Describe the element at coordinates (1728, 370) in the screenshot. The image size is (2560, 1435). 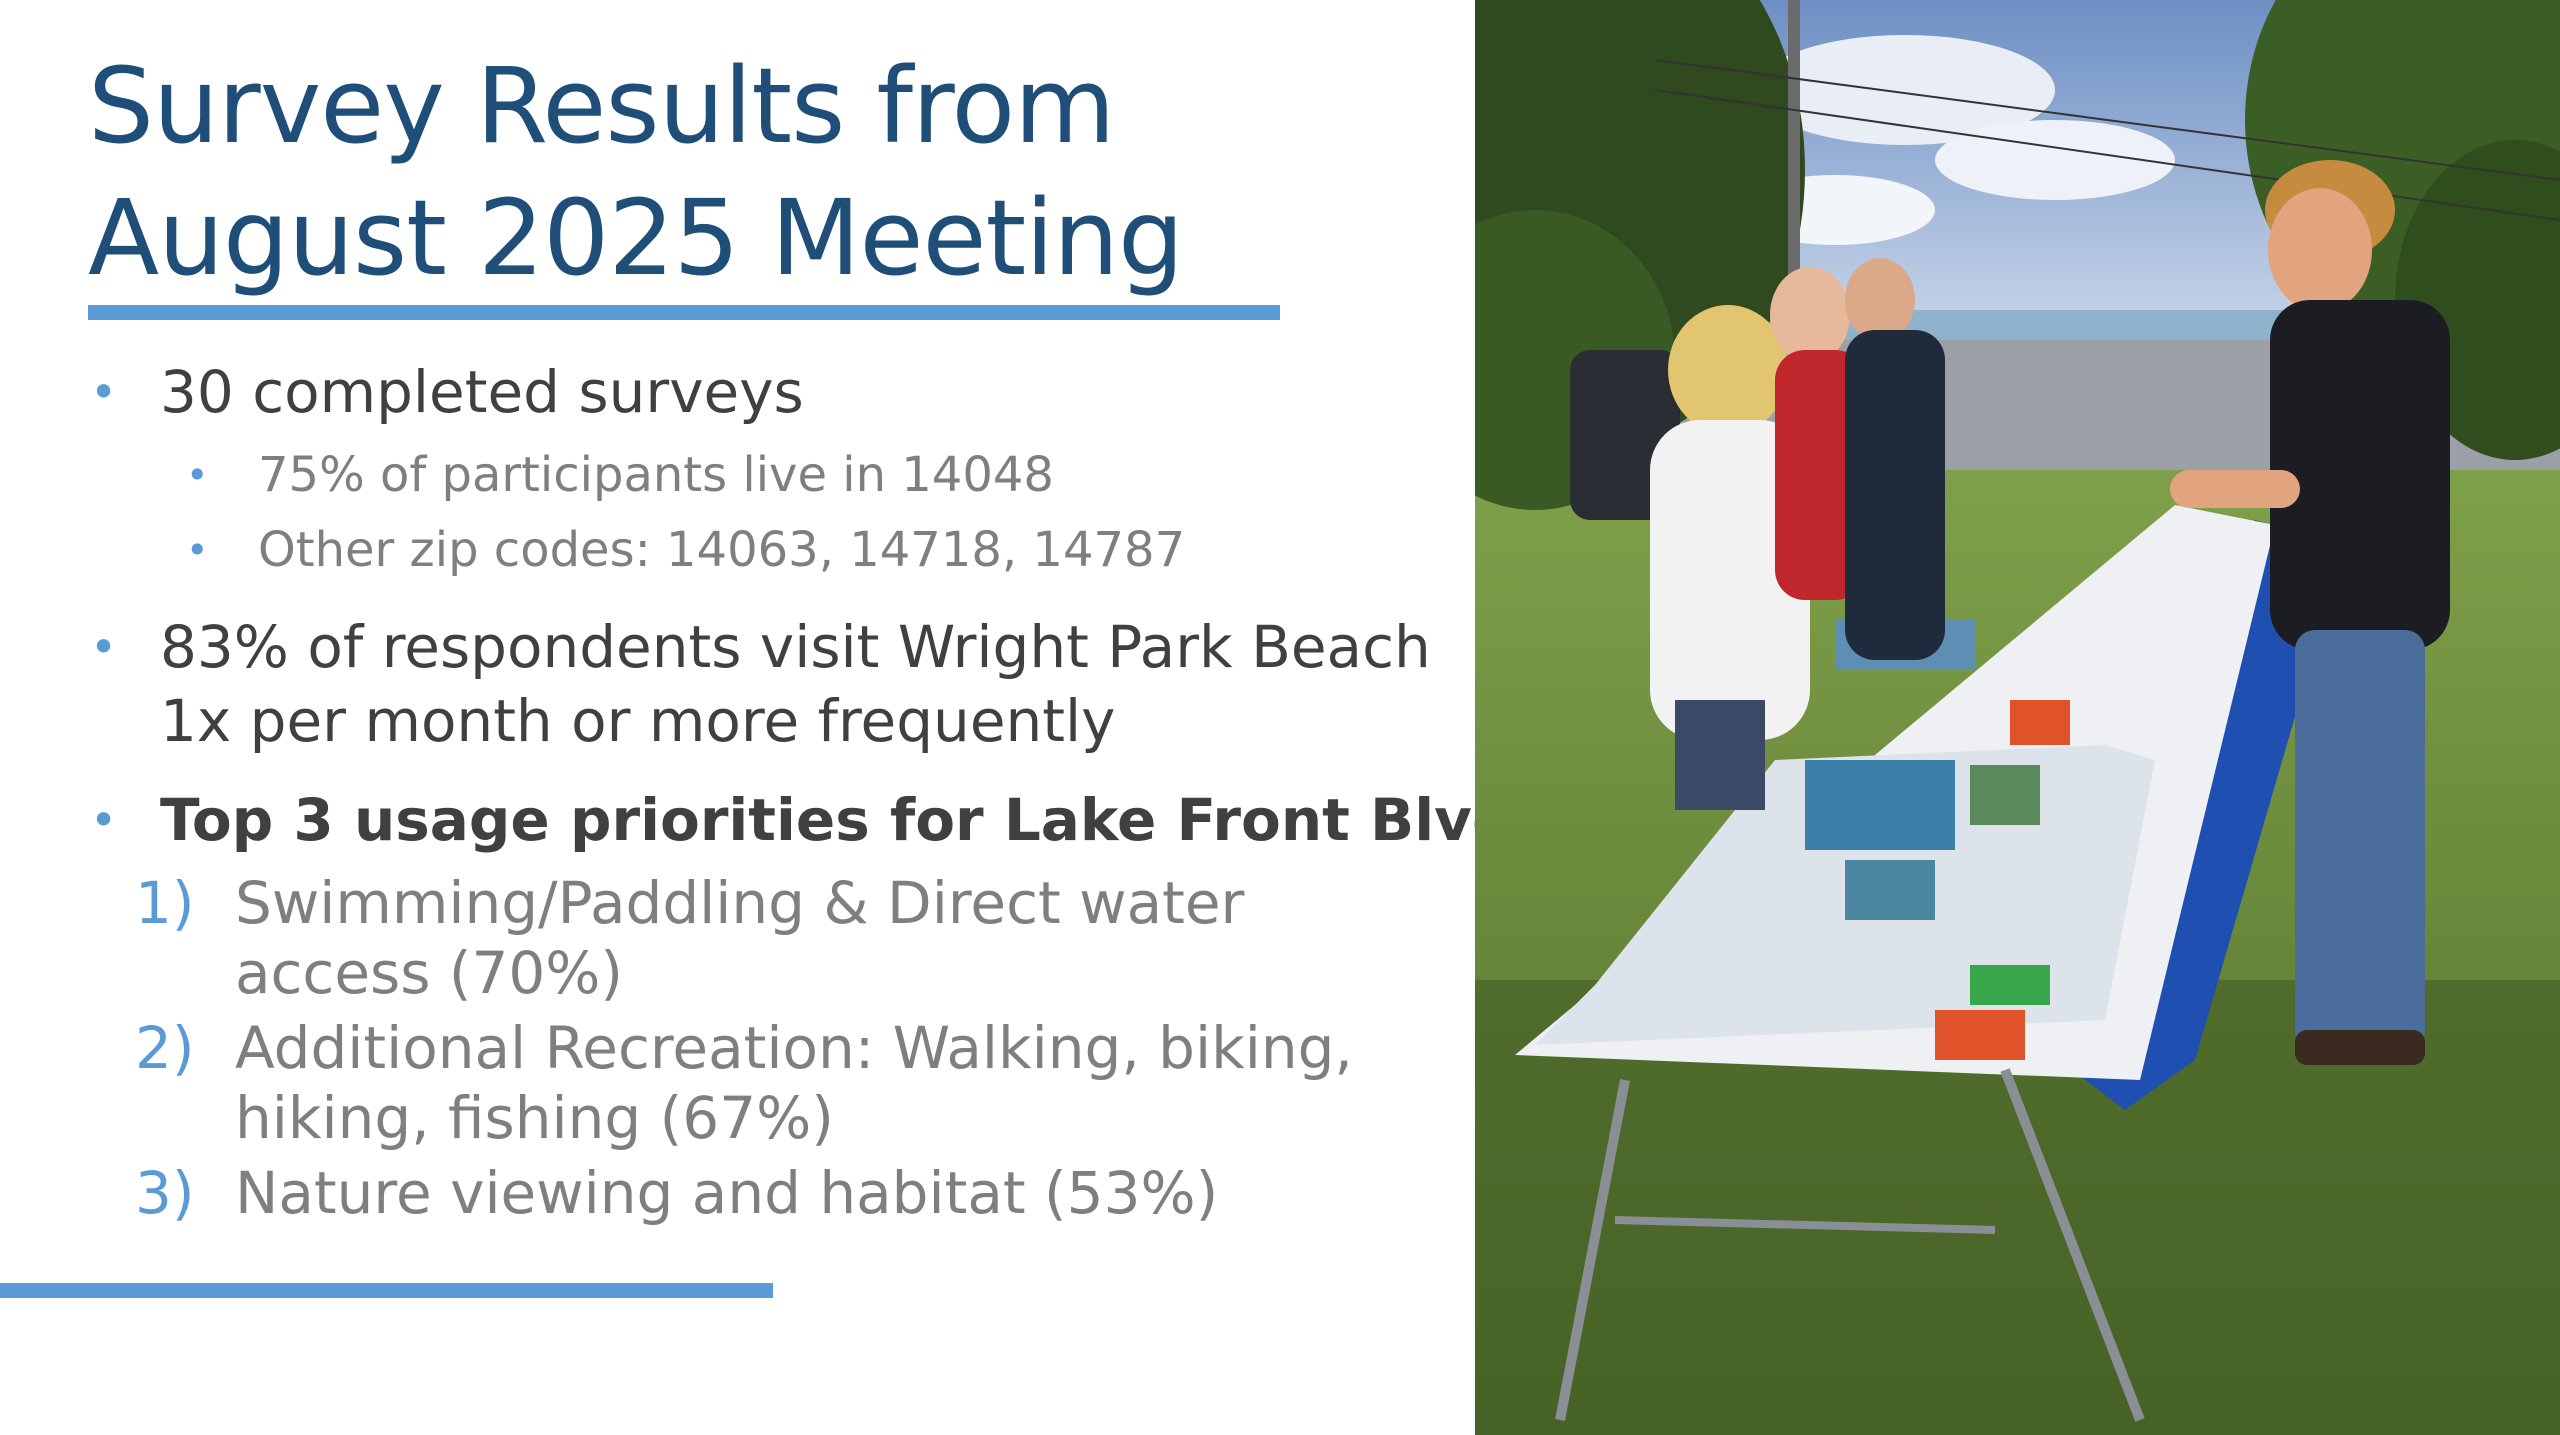
I see `photo-person-hair` at that location.